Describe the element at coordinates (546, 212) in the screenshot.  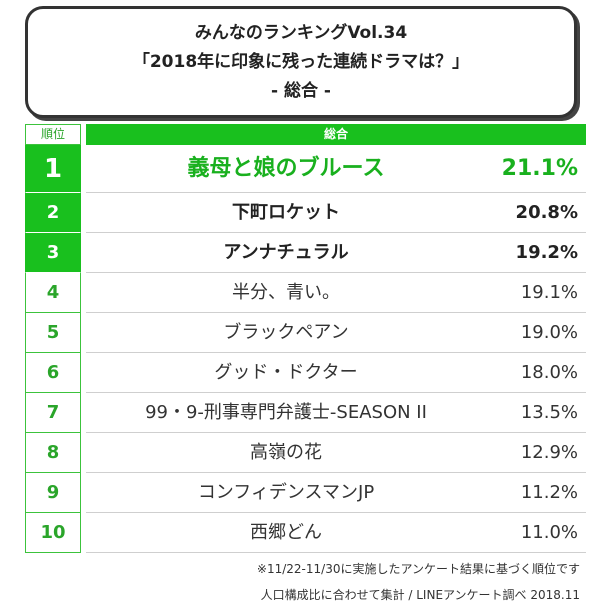
I see `vote-percentage: 20.8%` at that location.